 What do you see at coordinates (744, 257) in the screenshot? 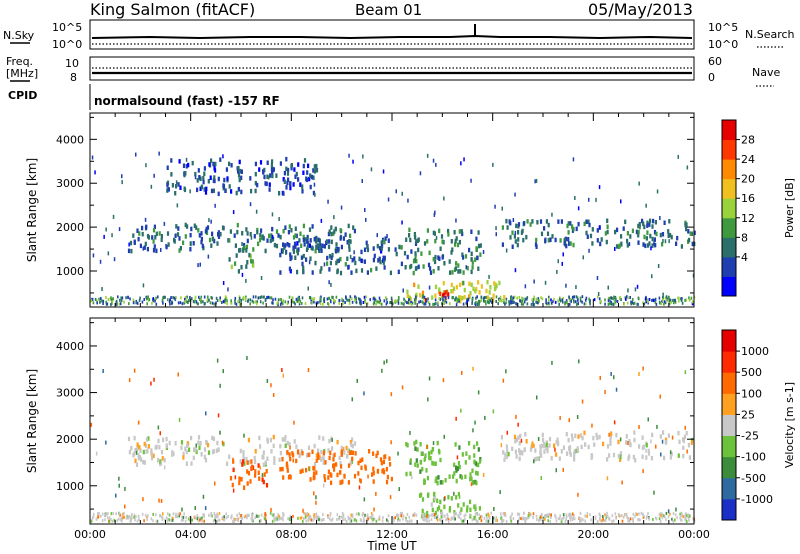
I see `power-colorbar-tick-label: 4` at bounding box center [744, 257].